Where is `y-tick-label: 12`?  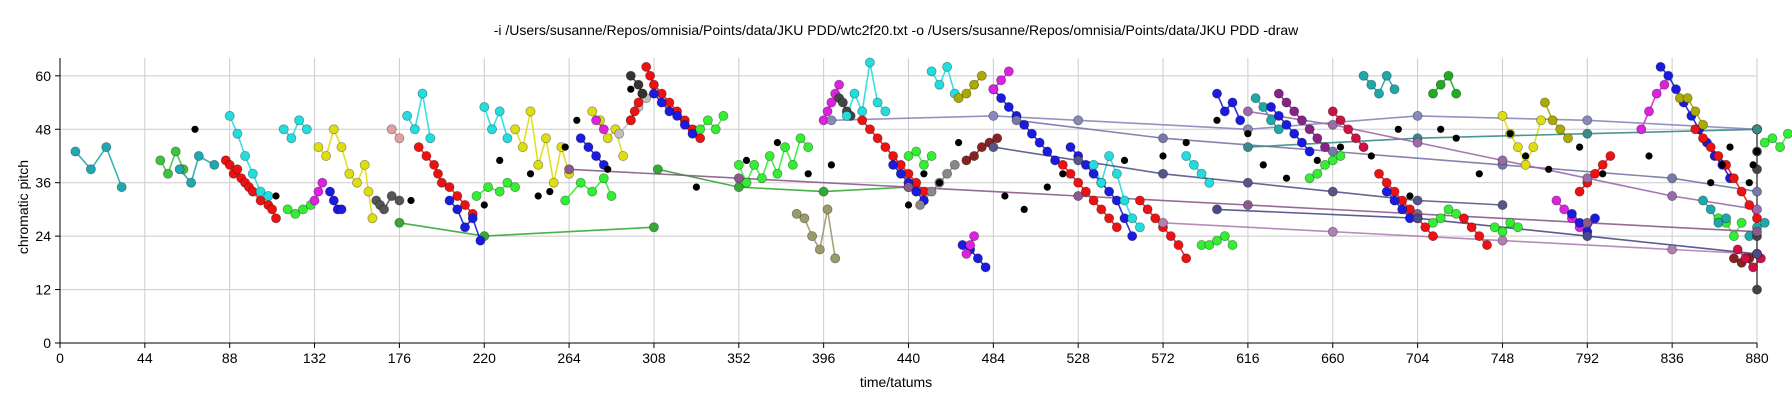 y-tick-label: 12 is located at coordinates (43, 290).